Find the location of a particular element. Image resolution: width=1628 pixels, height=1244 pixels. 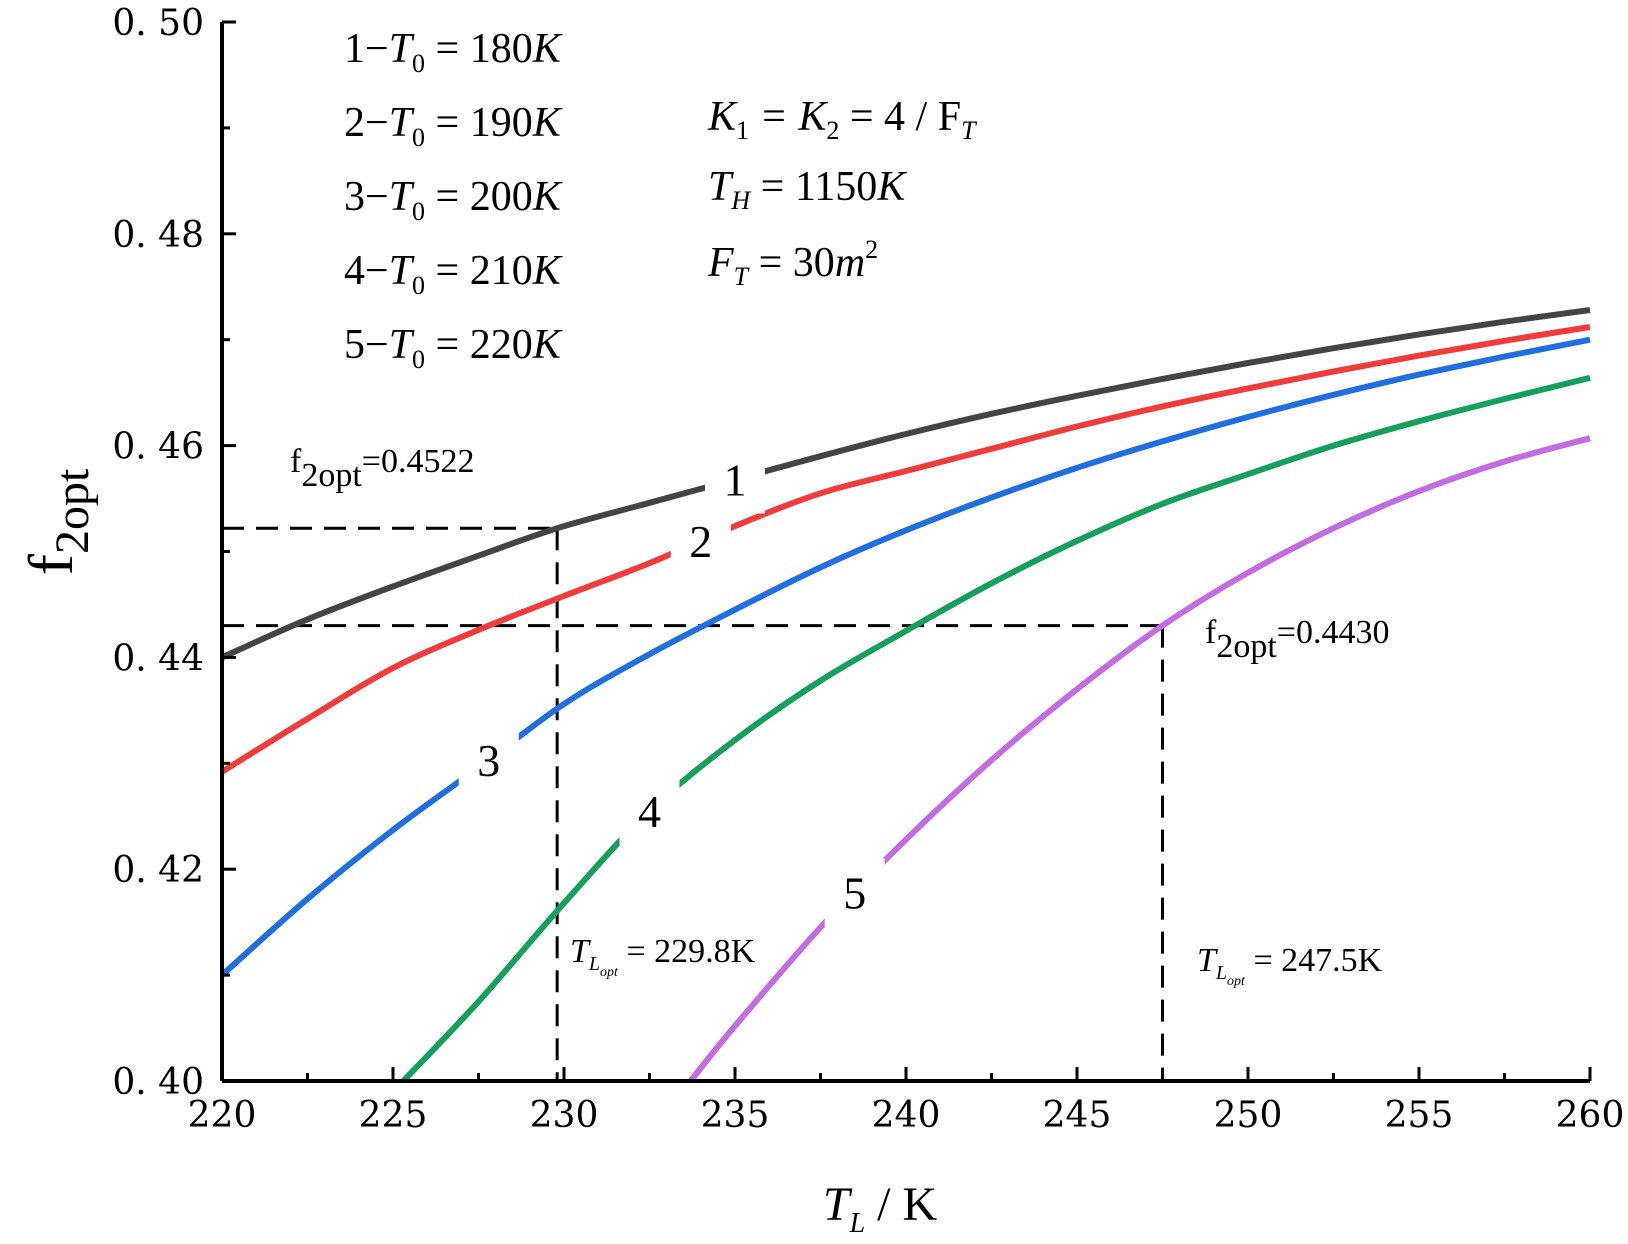

curve-label-2: 2 is located at coordinates (700, 541).